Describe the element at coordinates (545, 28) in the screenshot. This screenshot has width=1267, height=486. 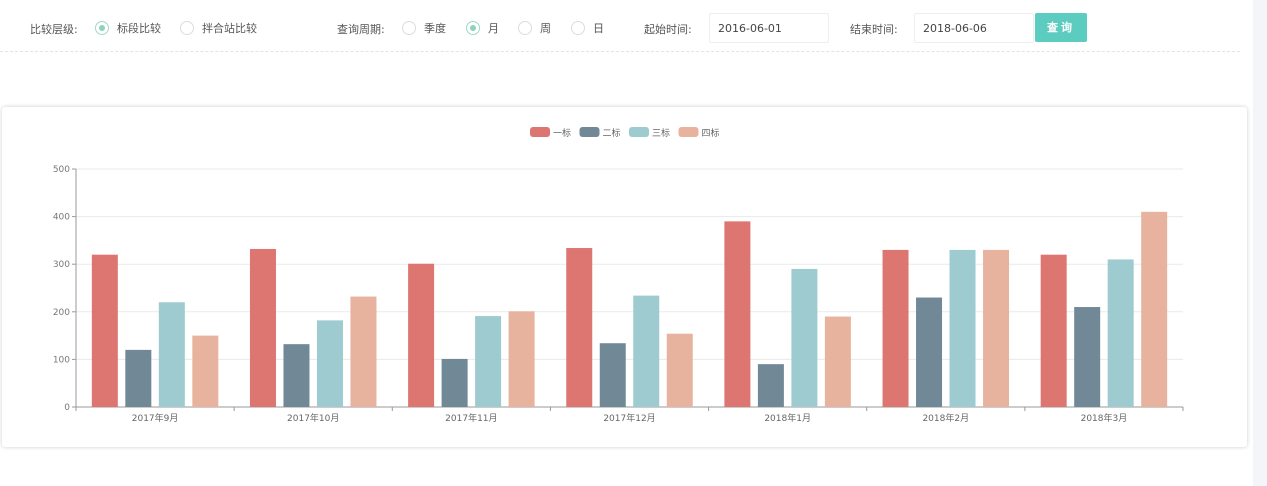
I see `radio-label: 周` at that location.